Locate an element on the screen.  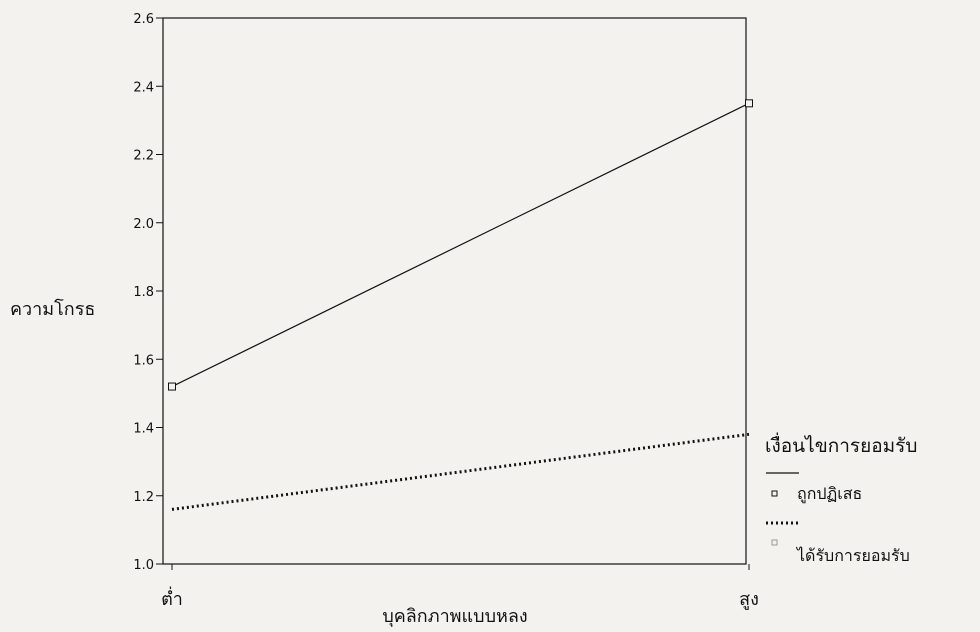
y-tick-label: 1.8 is located at coordinates (143, 292).